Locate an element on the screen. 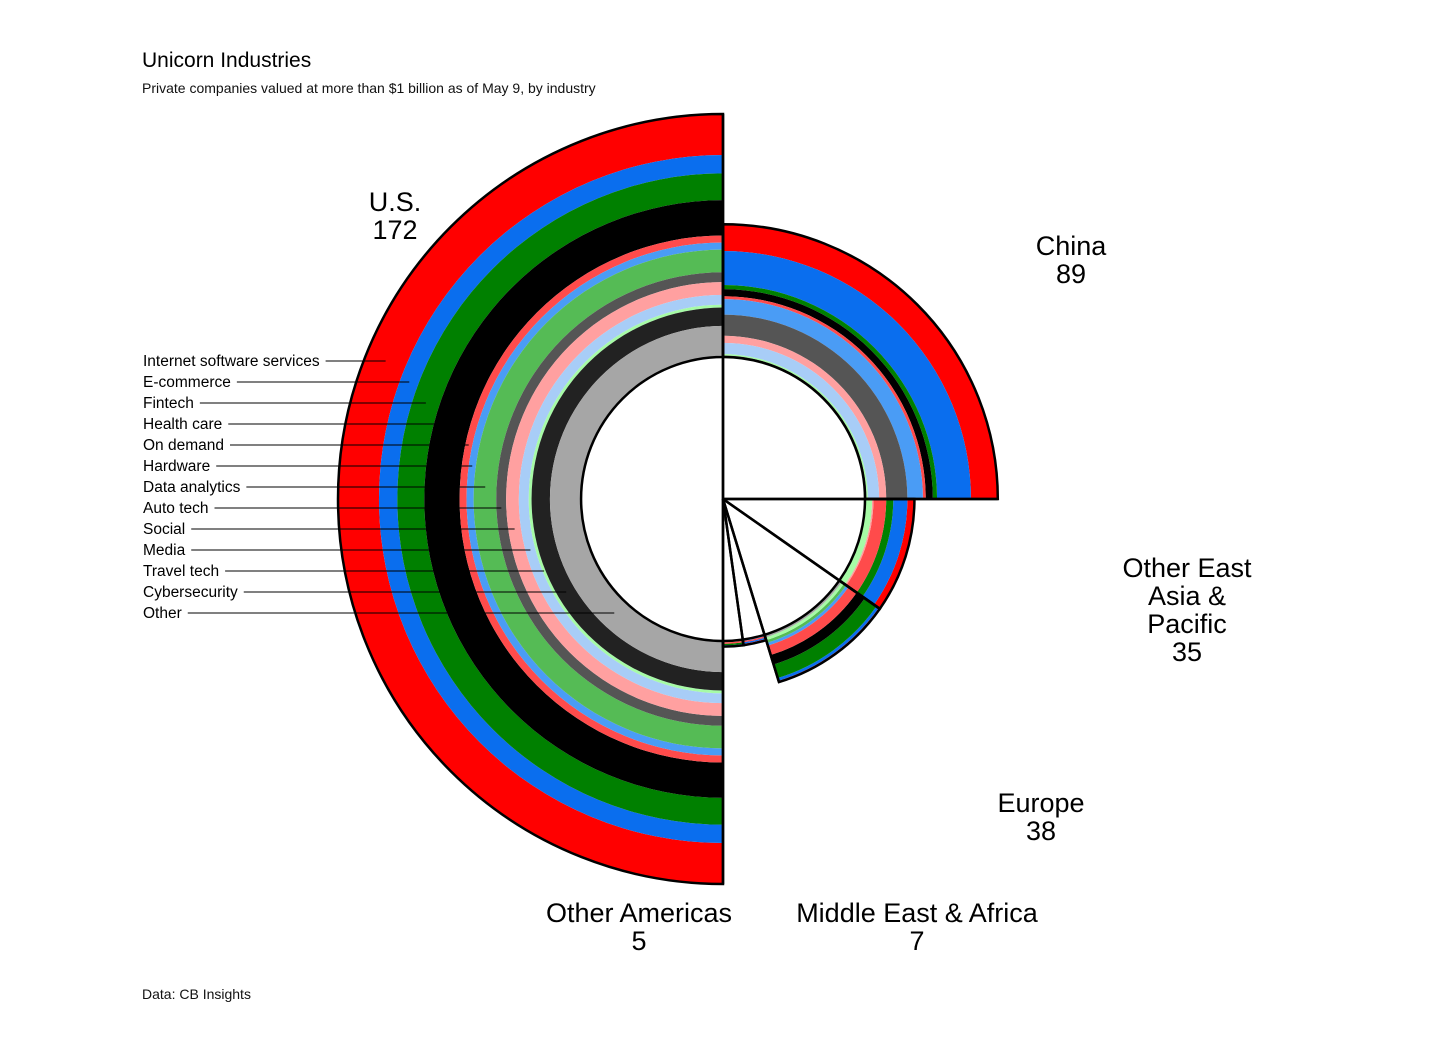 This screenshot has width=1442, height=1038. region-label-other-americas: Other Americas 5 is located at coordinates (639, 927).